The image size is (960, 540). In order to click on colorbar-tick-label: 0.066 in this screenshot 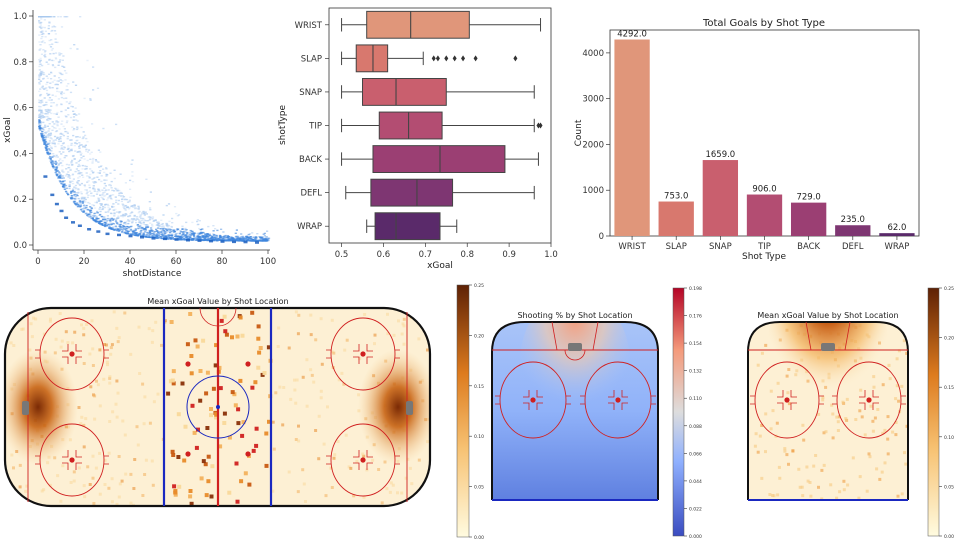, I will do `click(695, 454)`.